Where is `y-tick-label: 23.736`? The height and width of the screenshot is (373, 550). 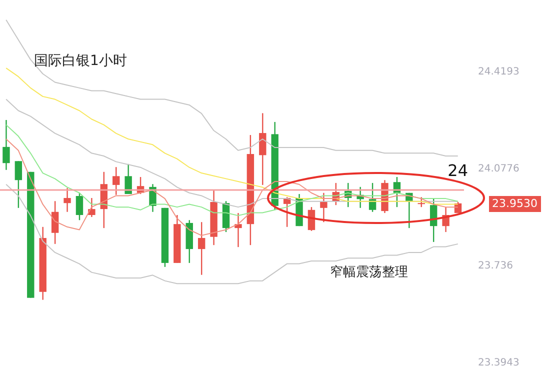
y-tick-label: 23.736 is located at coordinates (495, 266).